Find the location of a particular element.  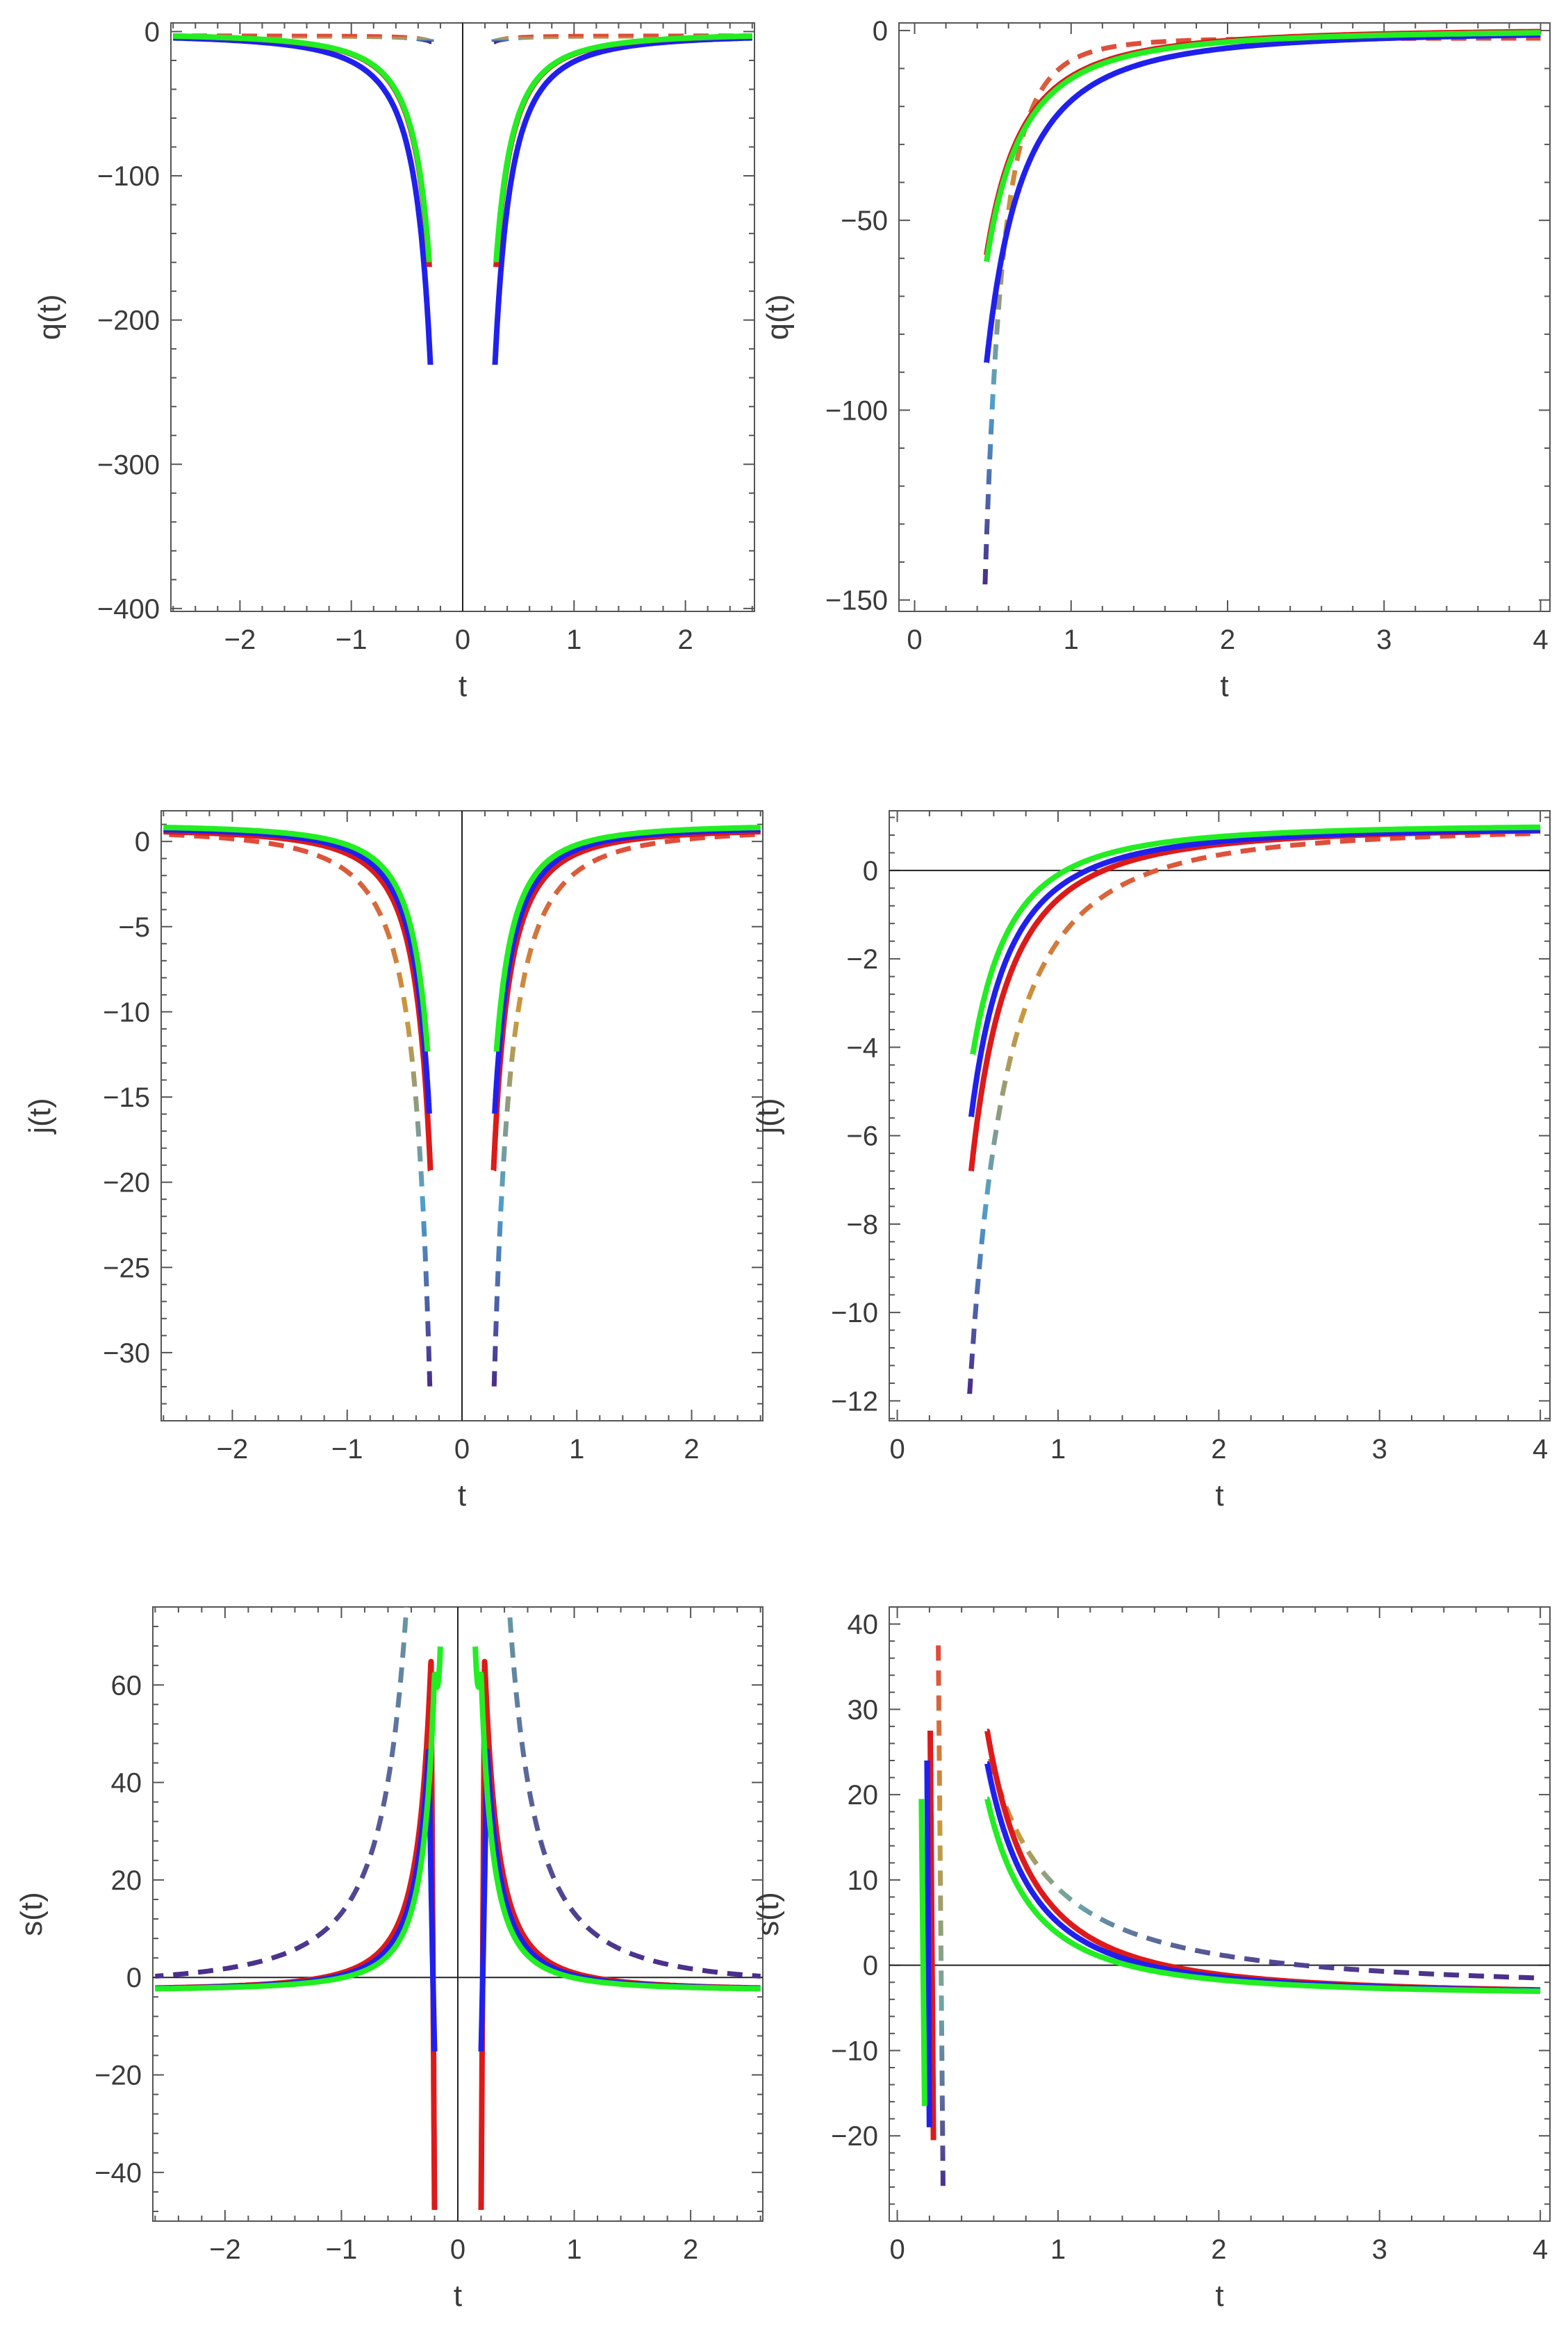

y-axis-title: j(t) is located at coordinates (768, 1116).